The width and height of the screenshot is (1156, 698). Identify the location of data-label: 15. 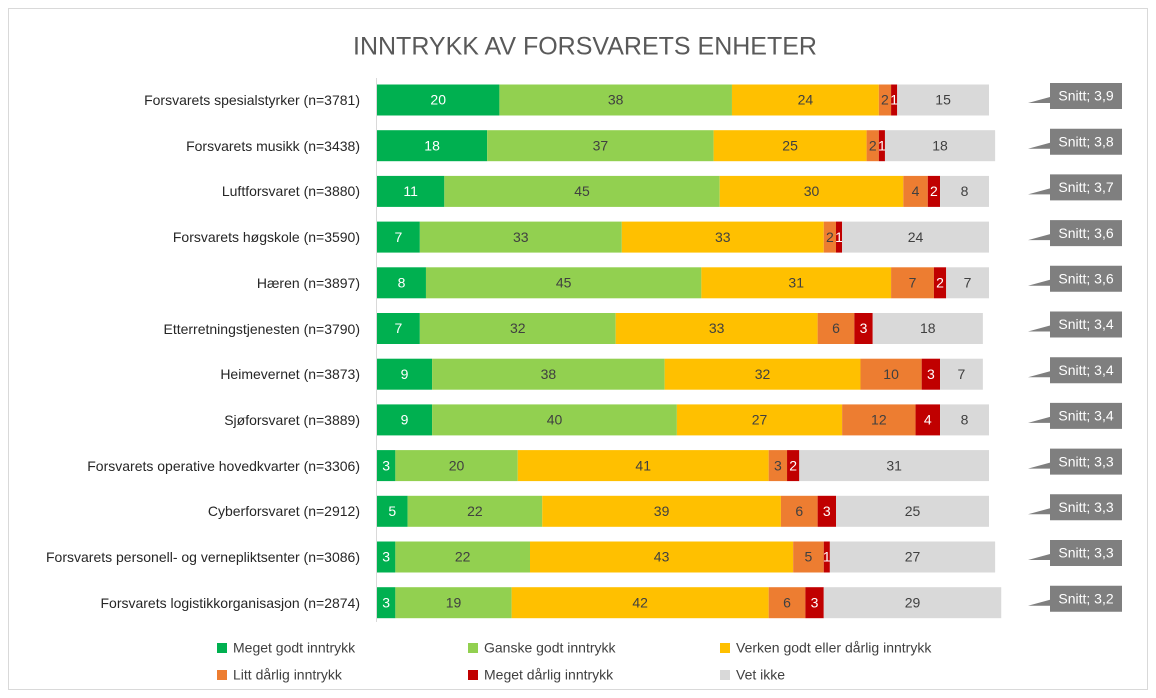
(943, 100).